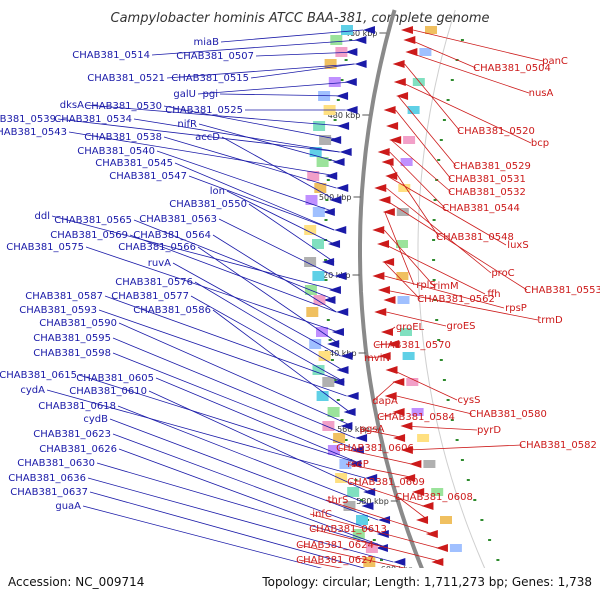 This screenshot has width=600, height=600. Describe the element at coordinates (154, 282) in the screenshot. I see `left-gene-label: CHAB381_0576` at that location.